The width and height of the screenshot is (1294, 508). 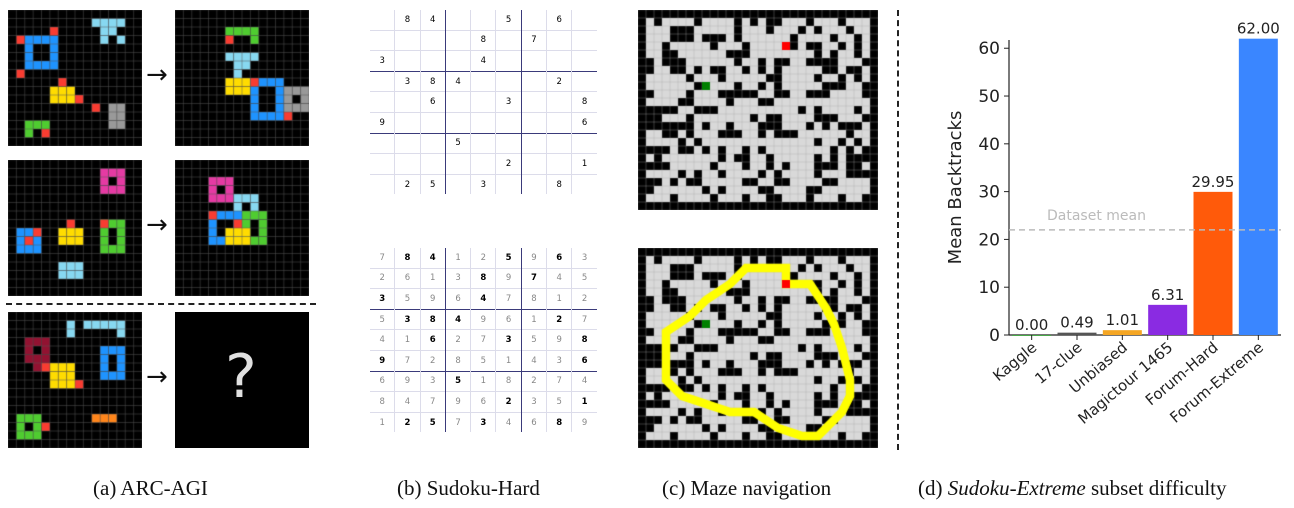 I want to click on arc-test-input, so click(x=75, y=380).